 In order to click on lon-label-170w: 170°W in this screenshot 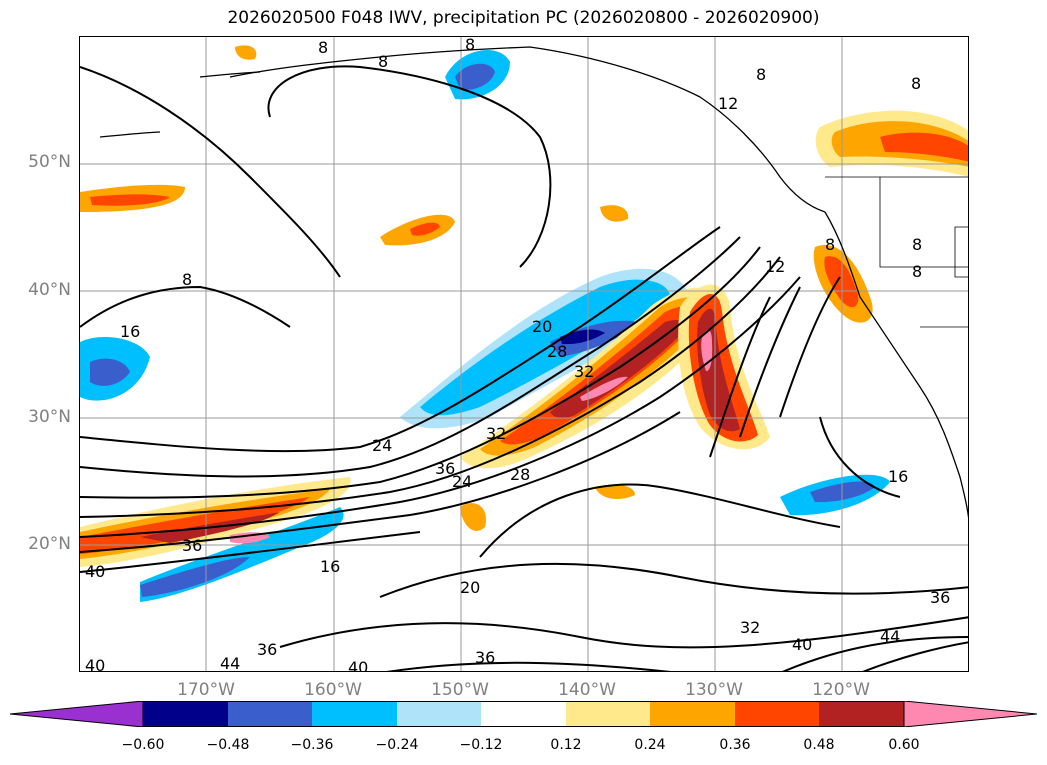, I will do `click(206, 690)`.